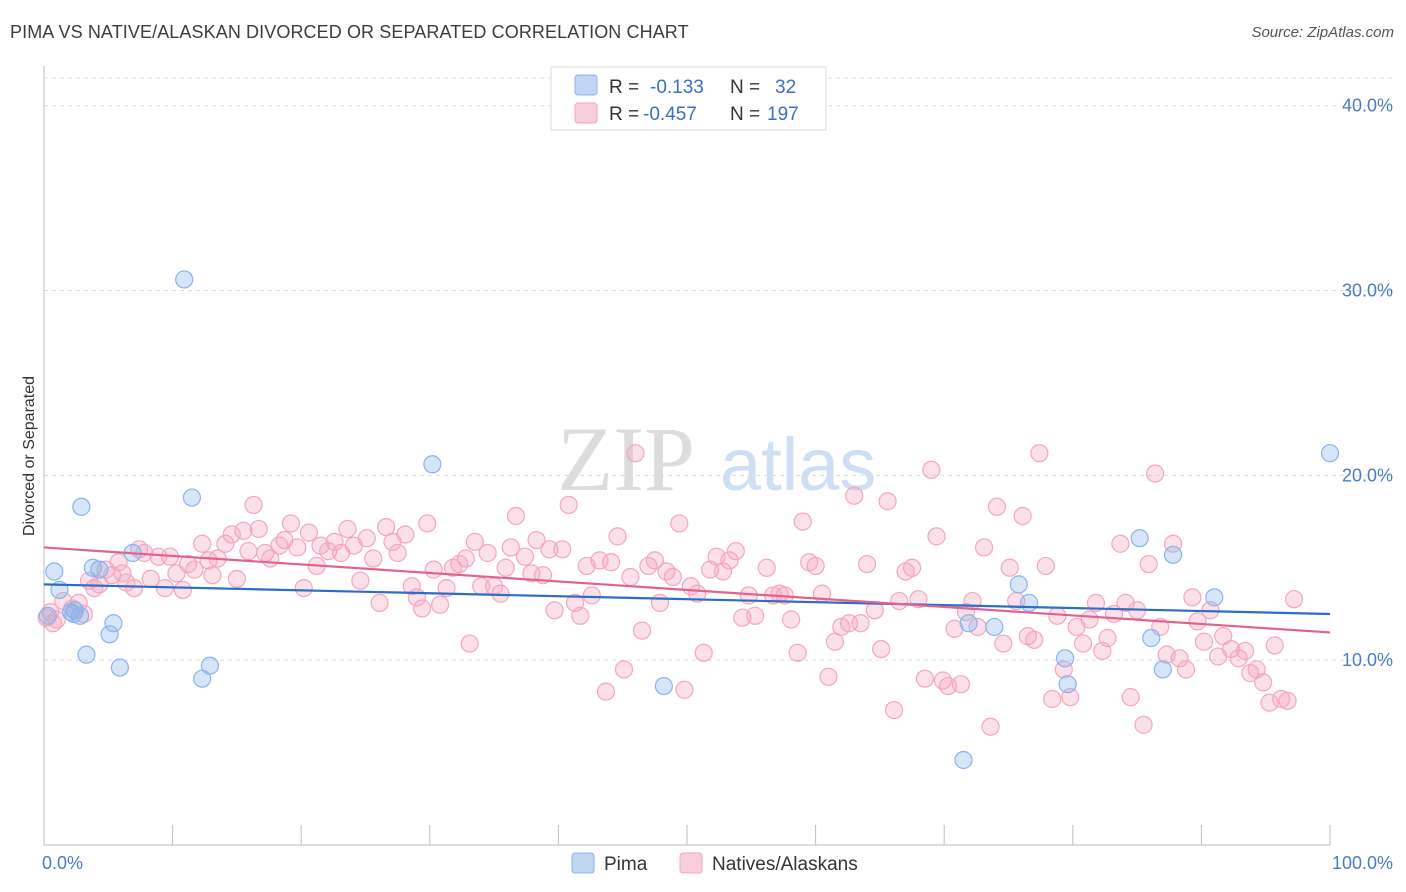  Describe the element at coordinates (62, 863) in the screenshot. I see `x-tick-label-0: 0.0%` at that location.